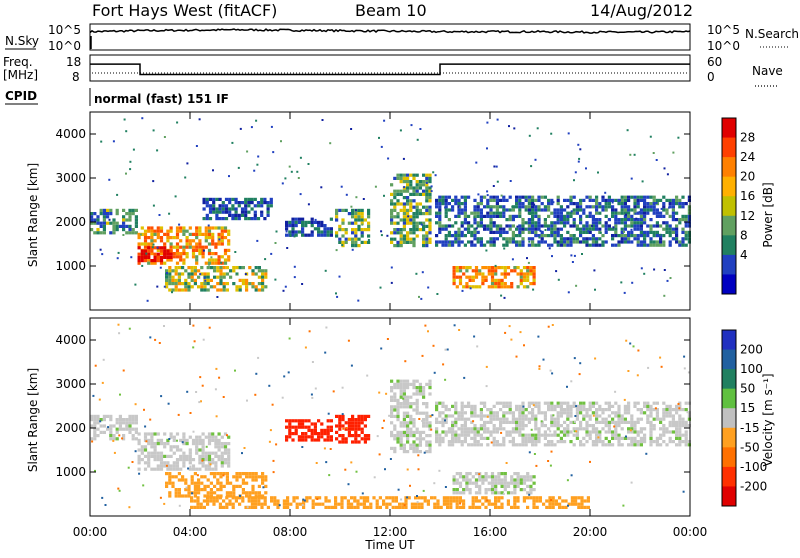  I want to click on noise-tick-high-right: 10^5, so click(723, 30).